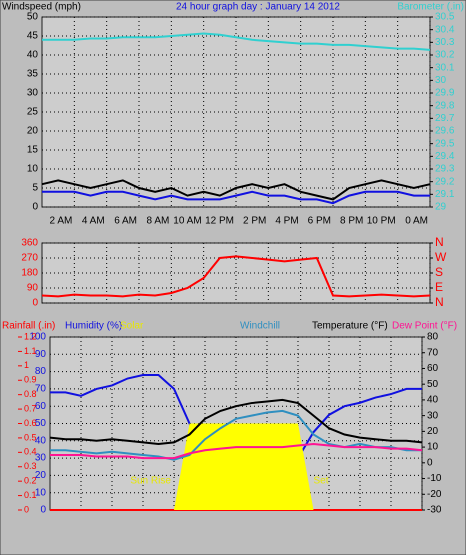  Describe the element at coordinates (41, 389) in the screenshot. I see `y-tick-label: 70` at that location.